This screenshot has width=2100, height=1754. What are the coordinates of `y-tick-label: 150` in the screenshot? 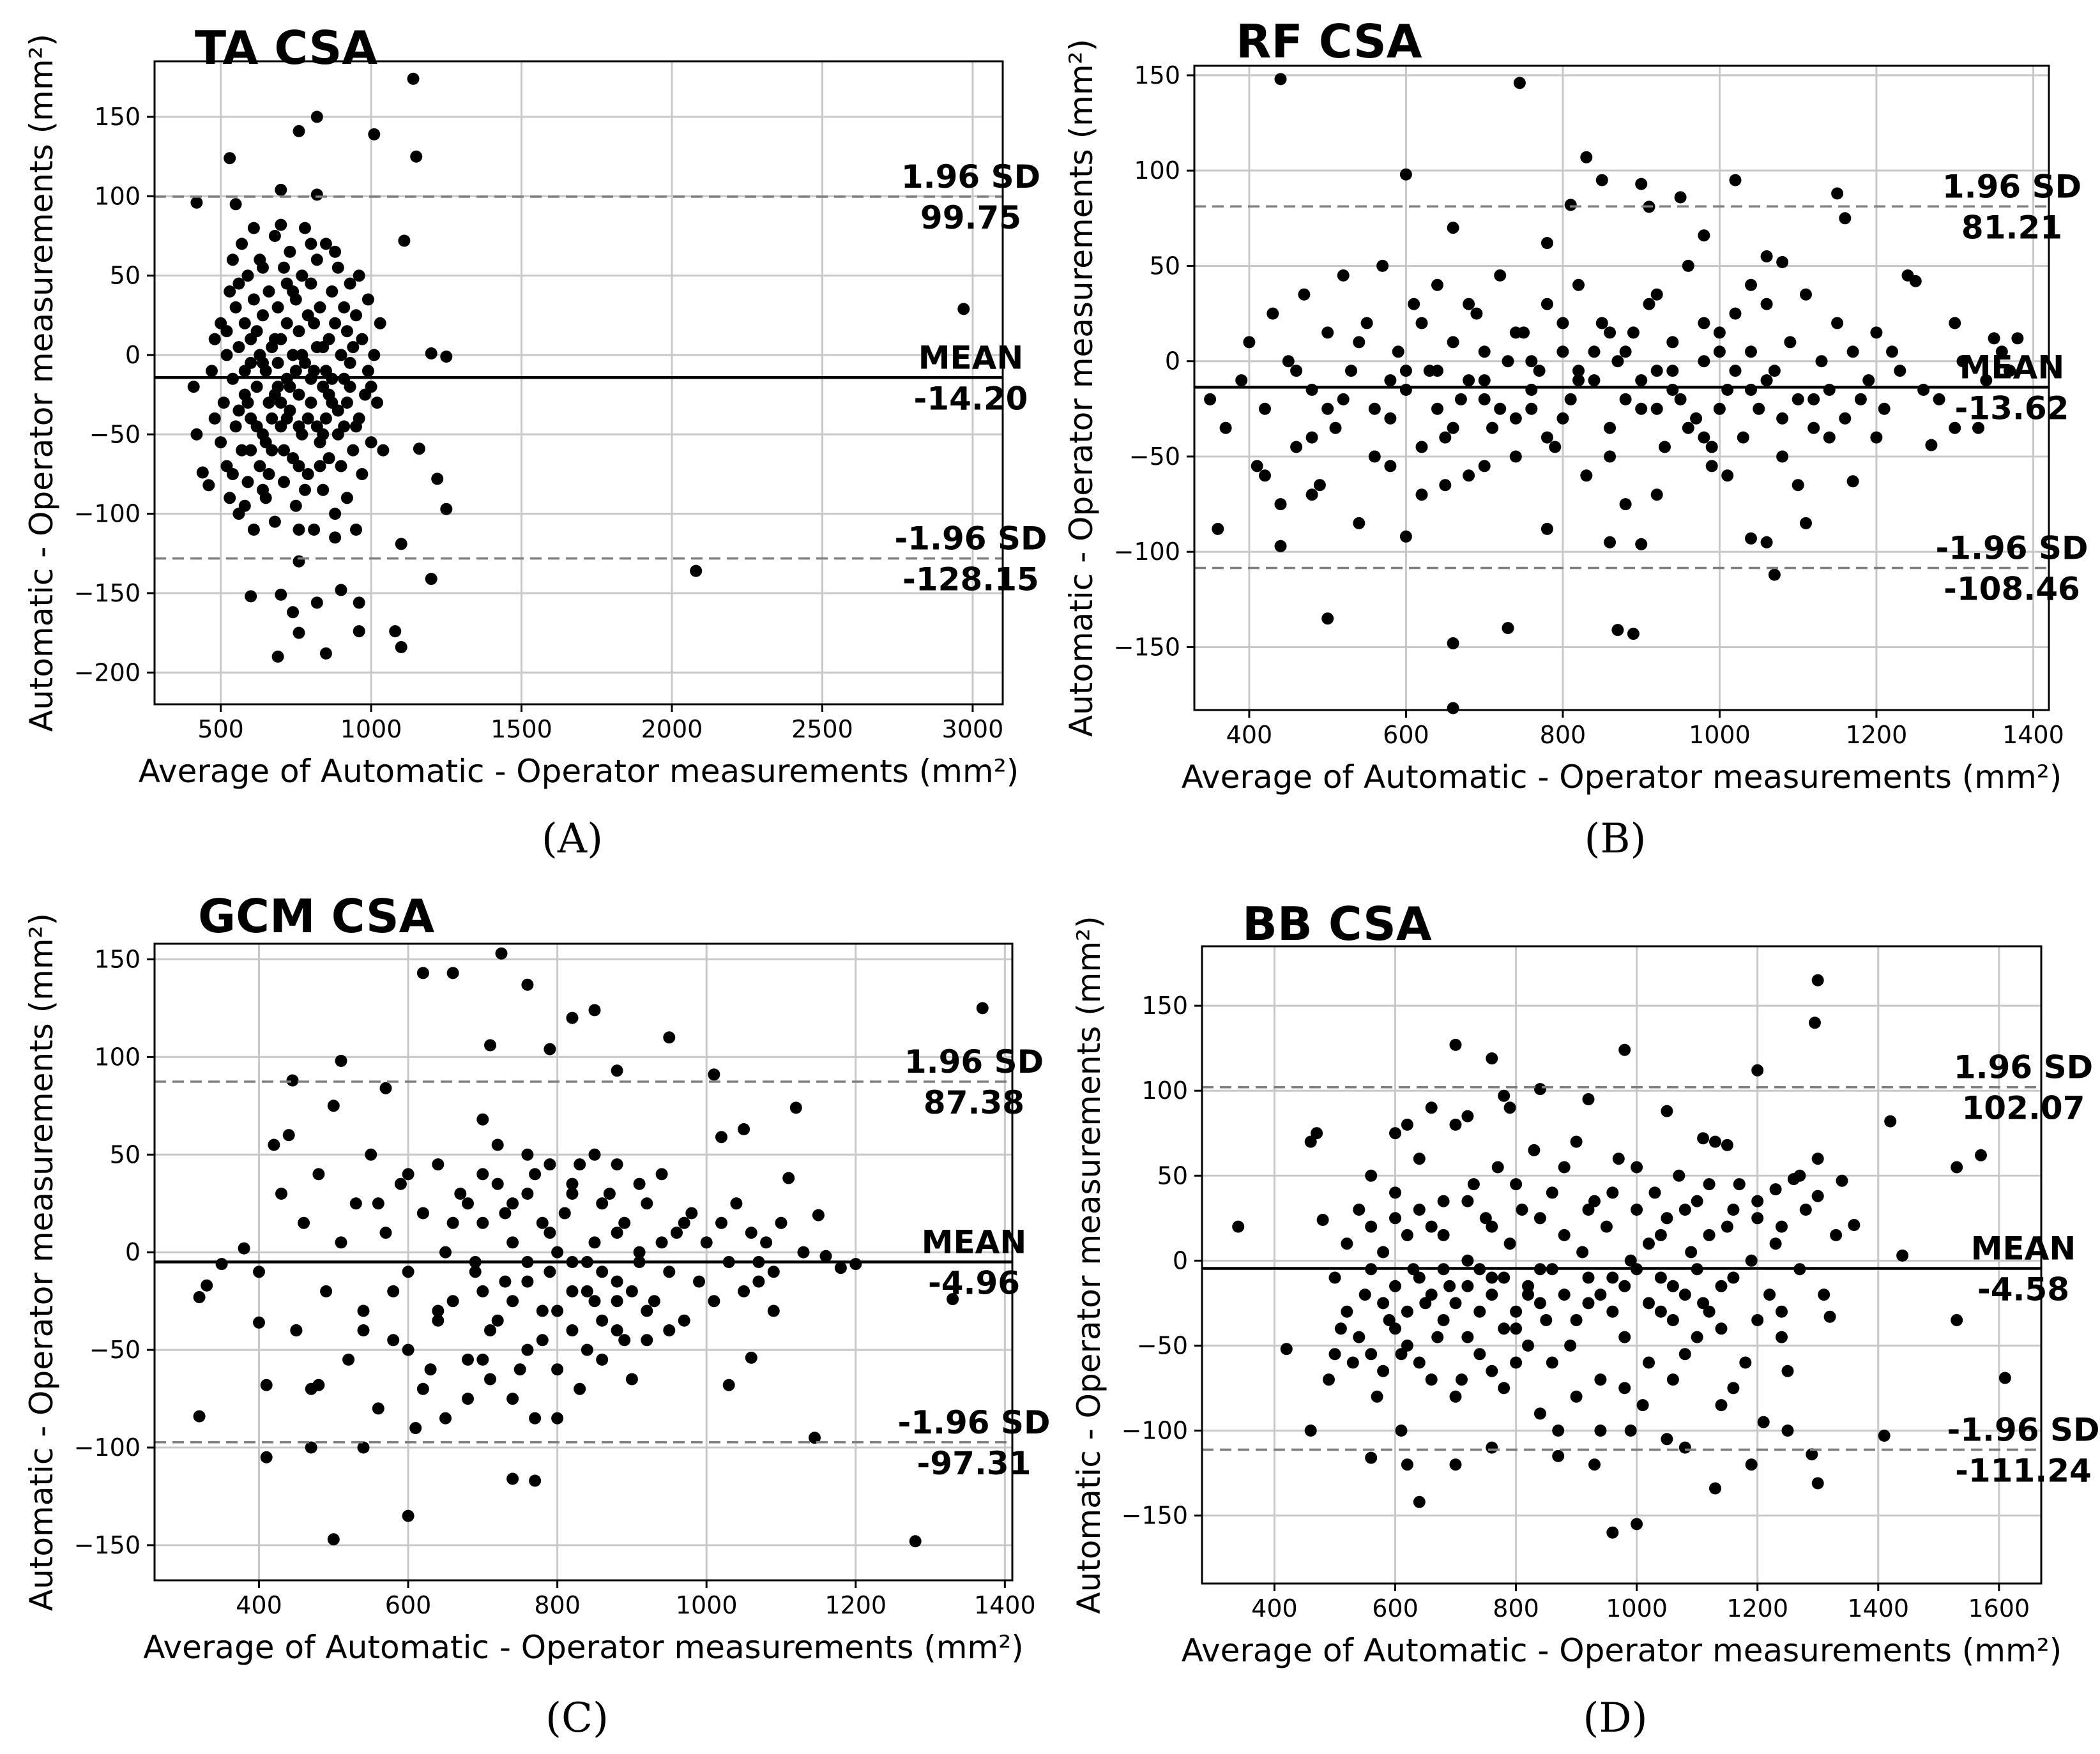 It's located at (1157, 75).